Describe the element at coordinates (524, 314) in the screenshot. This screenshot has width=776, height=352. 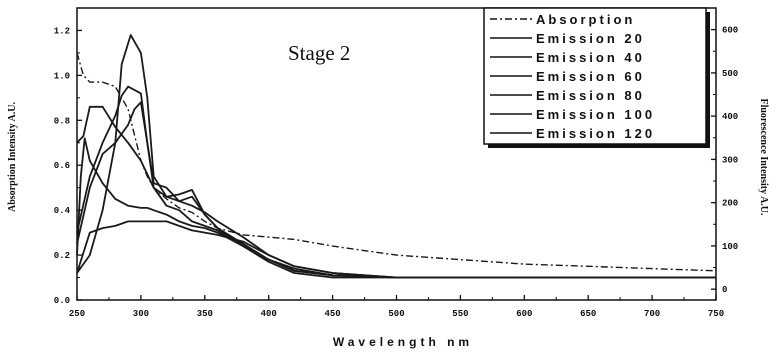
I see `x-tick-label: 600` at that location.